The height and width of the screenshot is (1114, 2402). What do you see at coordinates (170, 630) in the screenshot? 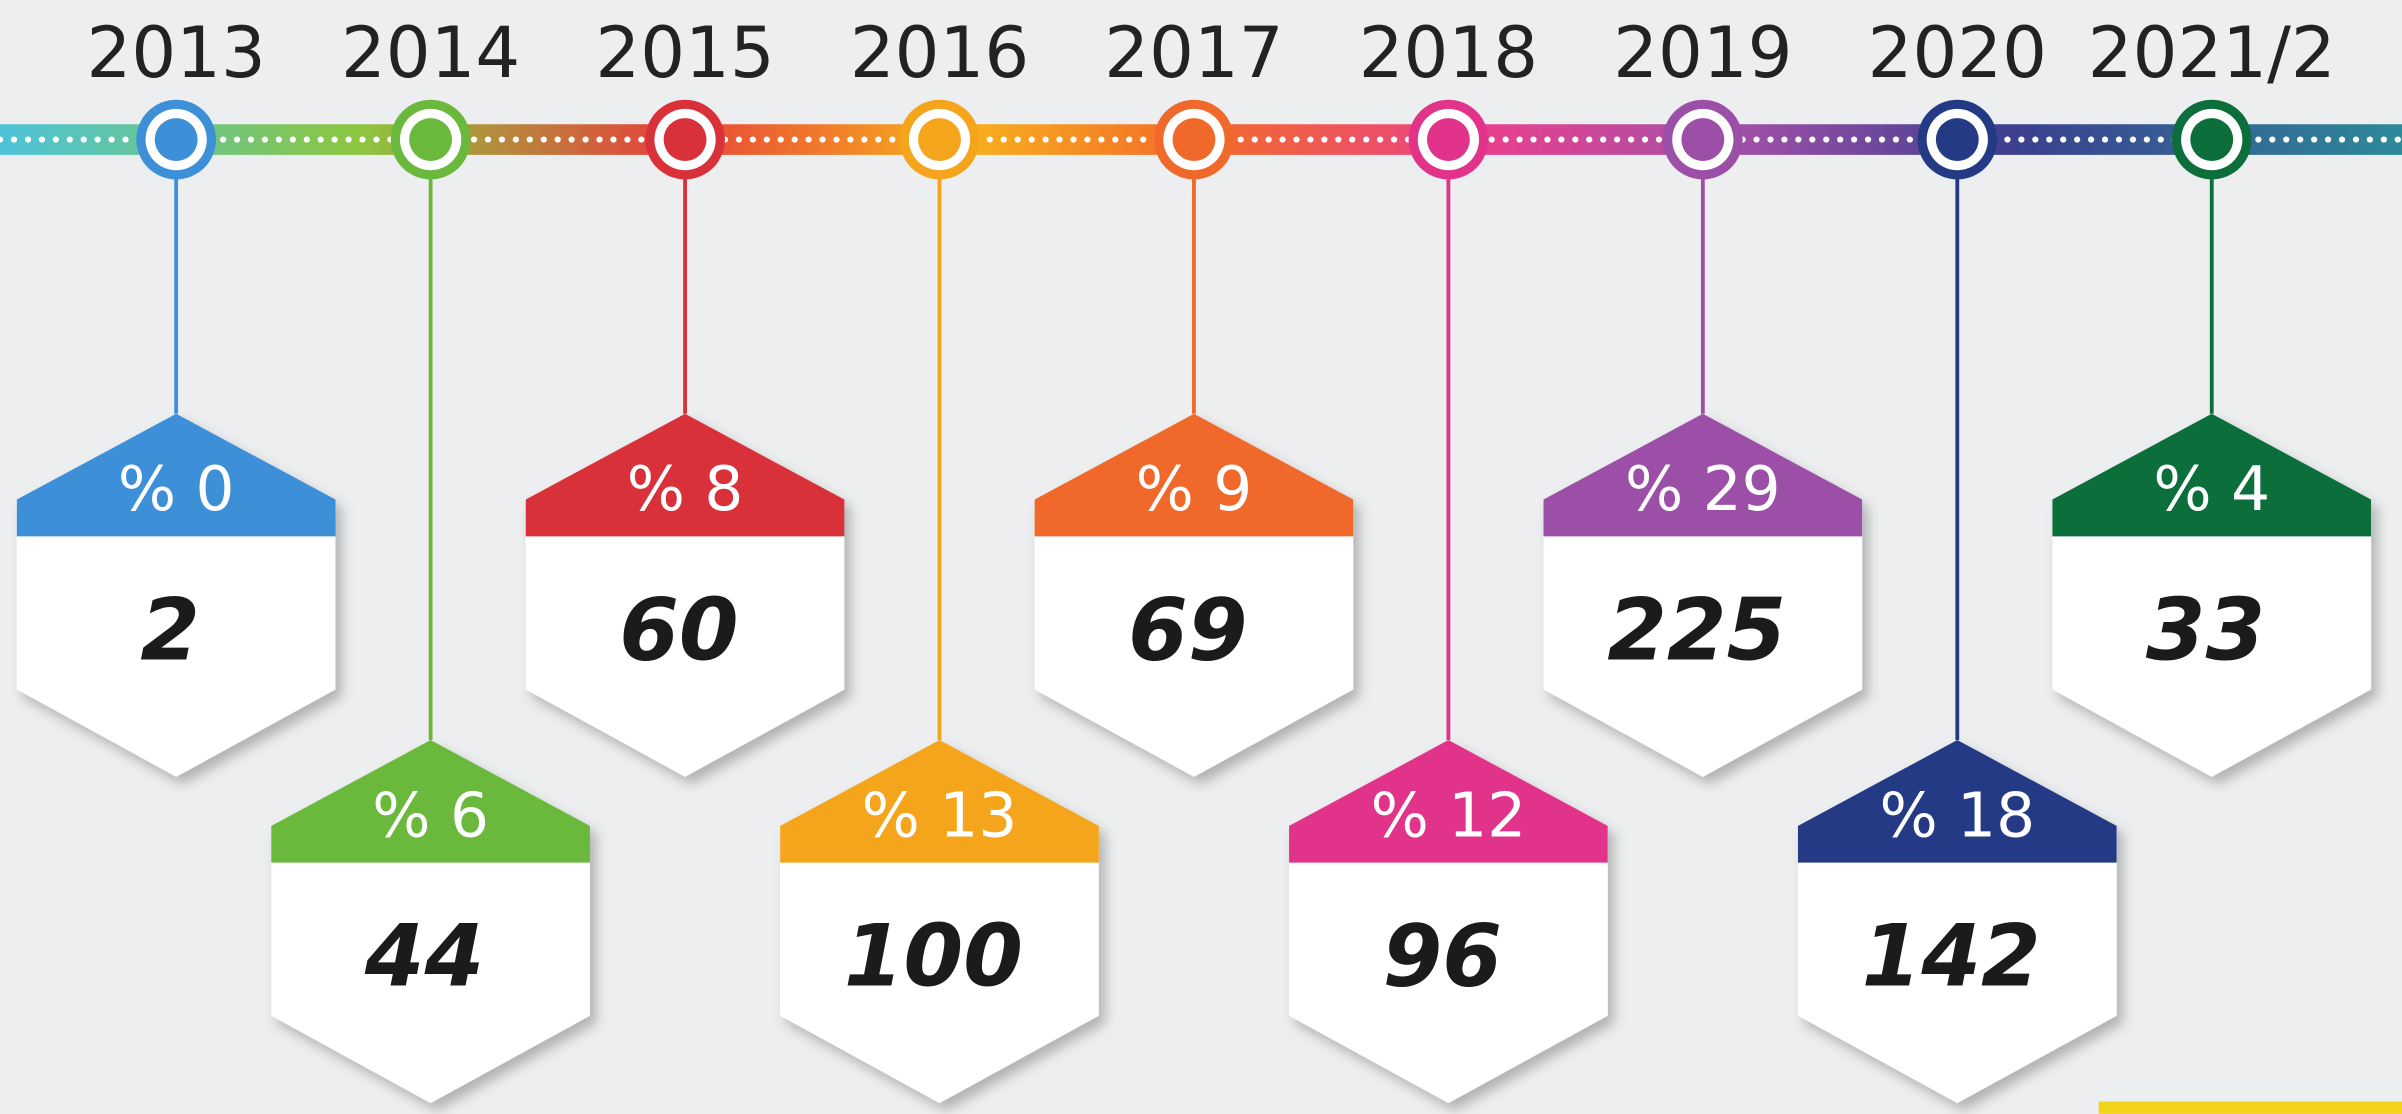
I see `count-label: 2` at bounding box center [170, 630].